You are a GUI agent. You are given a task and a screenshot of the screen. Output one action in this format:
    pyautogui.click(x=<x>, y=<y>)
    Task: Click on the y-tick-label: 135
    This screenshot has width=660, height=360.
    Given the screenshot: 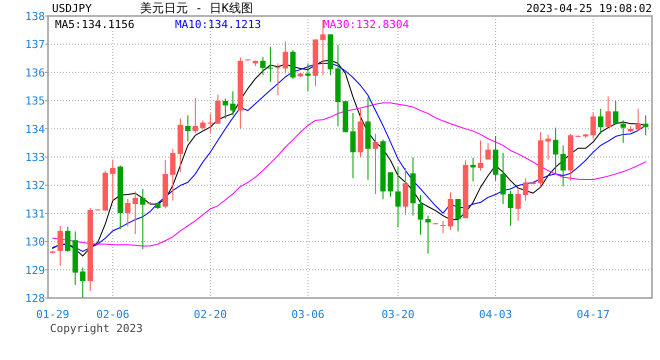 What is the action you would take?
    pyautogui.click(x=35, y=101)
    